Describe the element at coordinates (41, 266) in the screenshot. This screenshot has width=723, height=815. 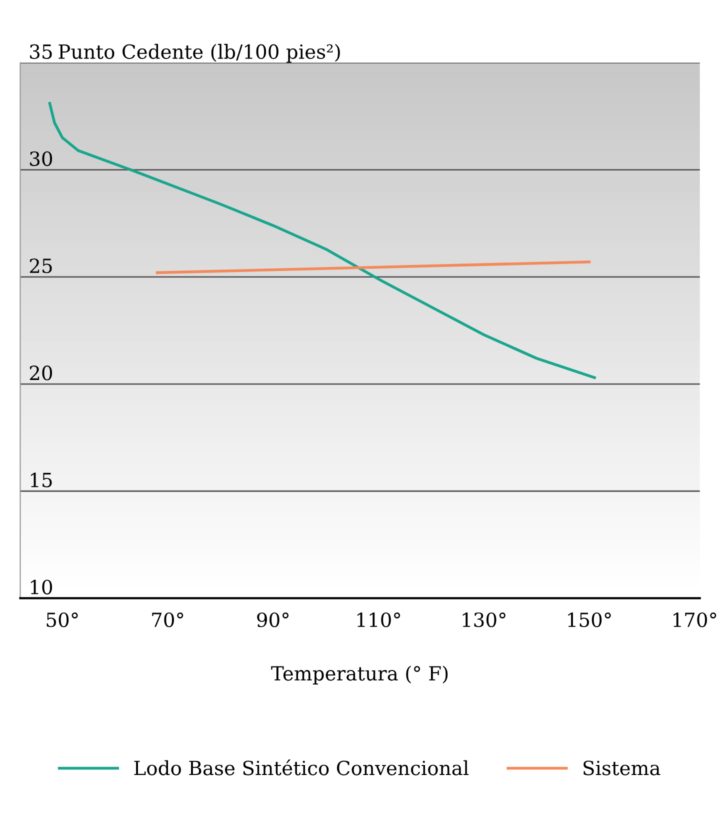
I see `y-tick-label: 25` at that location.